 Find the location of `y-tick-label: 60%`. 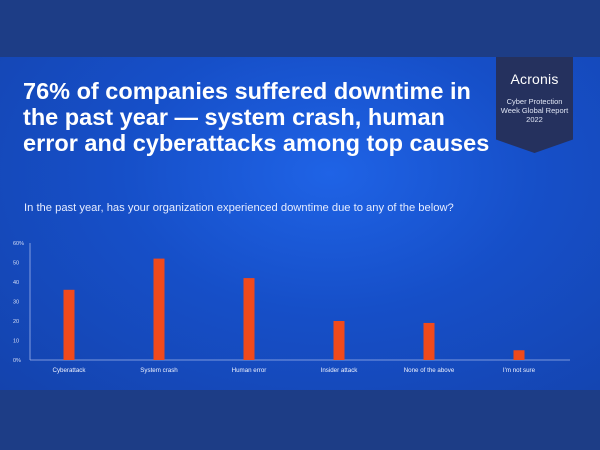

y-tick-label: 60% is located at coordinates (18, 244).